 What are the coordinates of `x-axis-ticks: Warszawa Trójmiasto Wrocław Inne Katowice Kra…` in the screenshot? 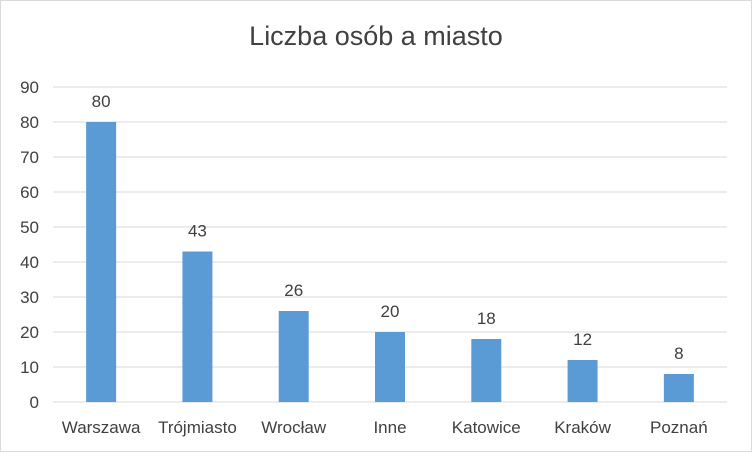 It's located at (385, 427).